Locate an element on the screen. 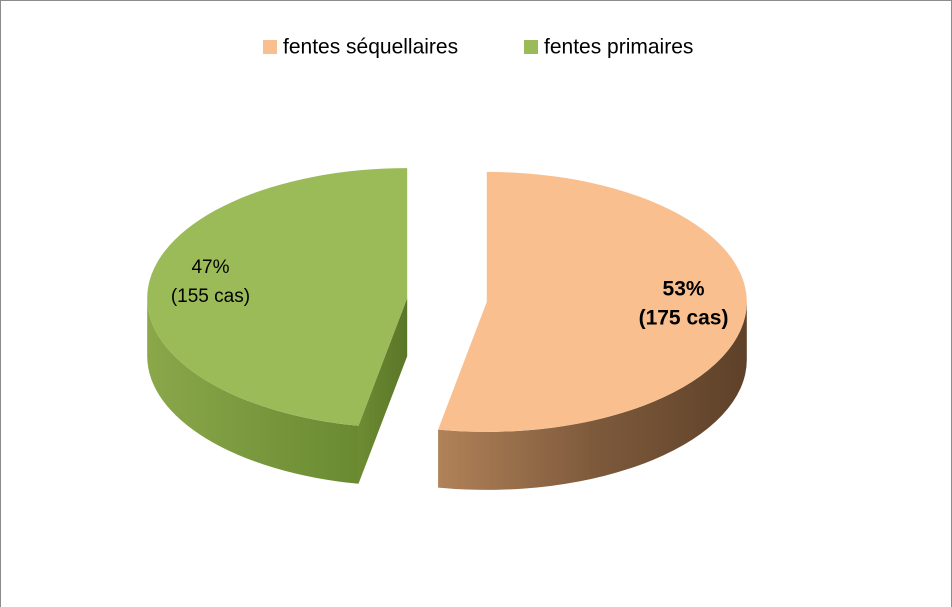 This screenshot has width=952, height=607. data-label: (155 cas) is located at coordinates (210, 296).